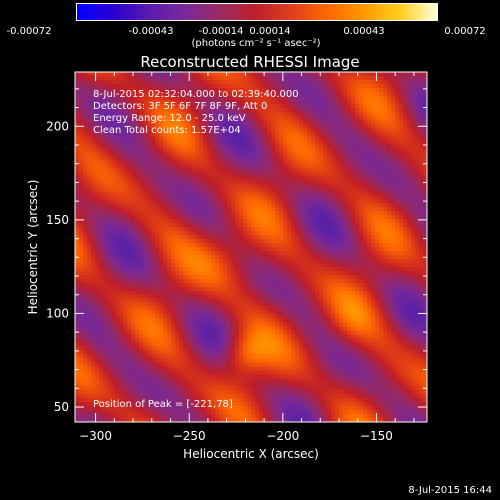  Describe the element at coordinates (450, 490) in the screenshot. I see `footer-date: 8-Jul-2015 16:44` at that location.